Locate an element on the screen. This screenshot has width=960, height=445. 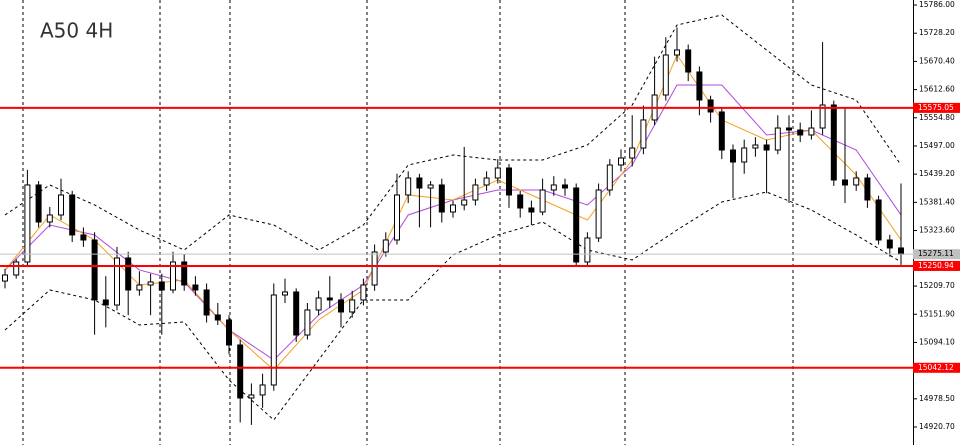
y-tick-label: 15612.60 is located at coordinates (937, 89).